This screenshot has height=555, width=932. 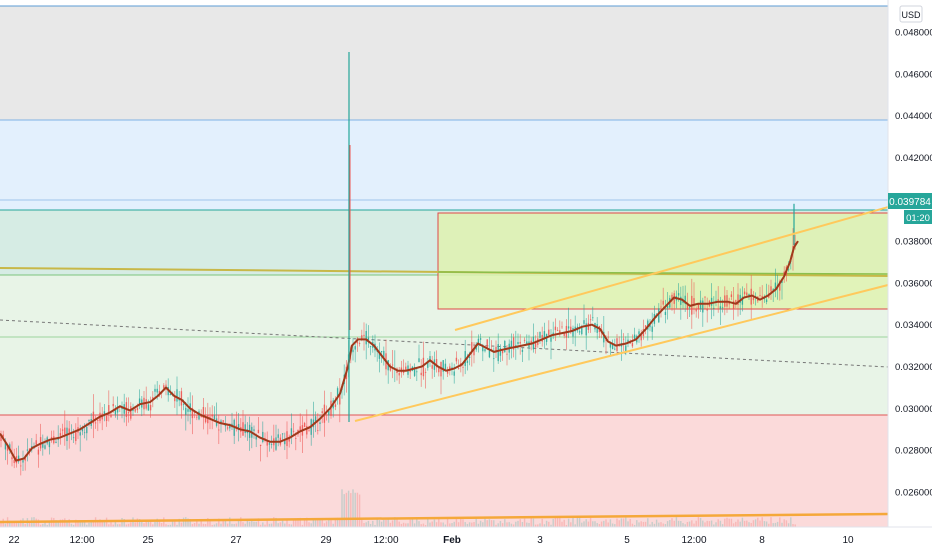 I want to click on channel-lower-line, so click(x=621, y=353).